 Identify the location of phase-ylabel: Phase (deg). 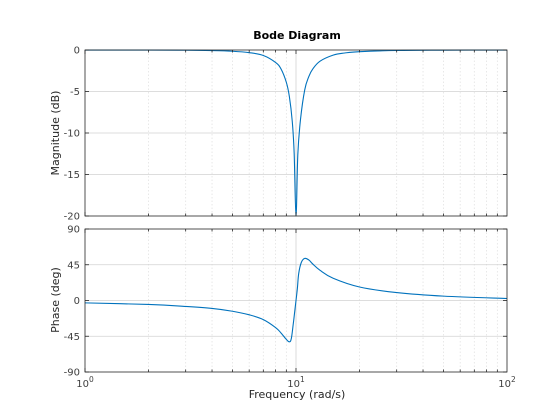
(55, 300).